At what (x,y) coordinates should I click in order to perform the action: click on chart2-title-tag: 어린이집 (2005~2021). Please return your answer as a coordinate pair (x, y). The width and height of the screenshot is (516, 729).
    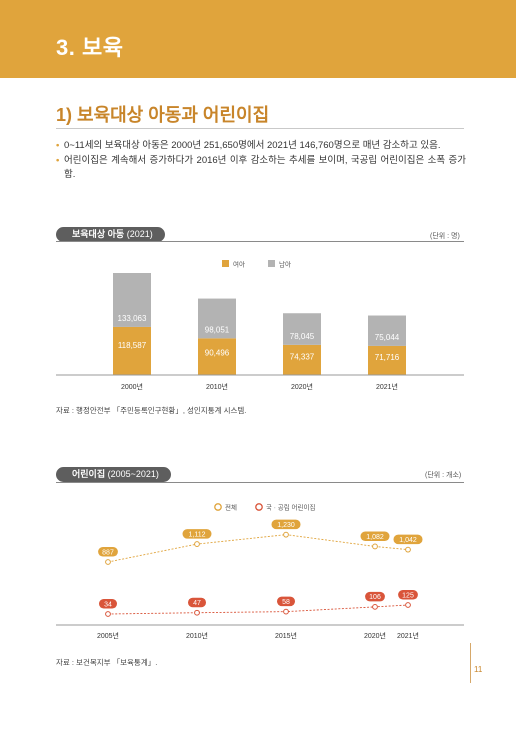
    Looking at the image, I should click on (113, 474).